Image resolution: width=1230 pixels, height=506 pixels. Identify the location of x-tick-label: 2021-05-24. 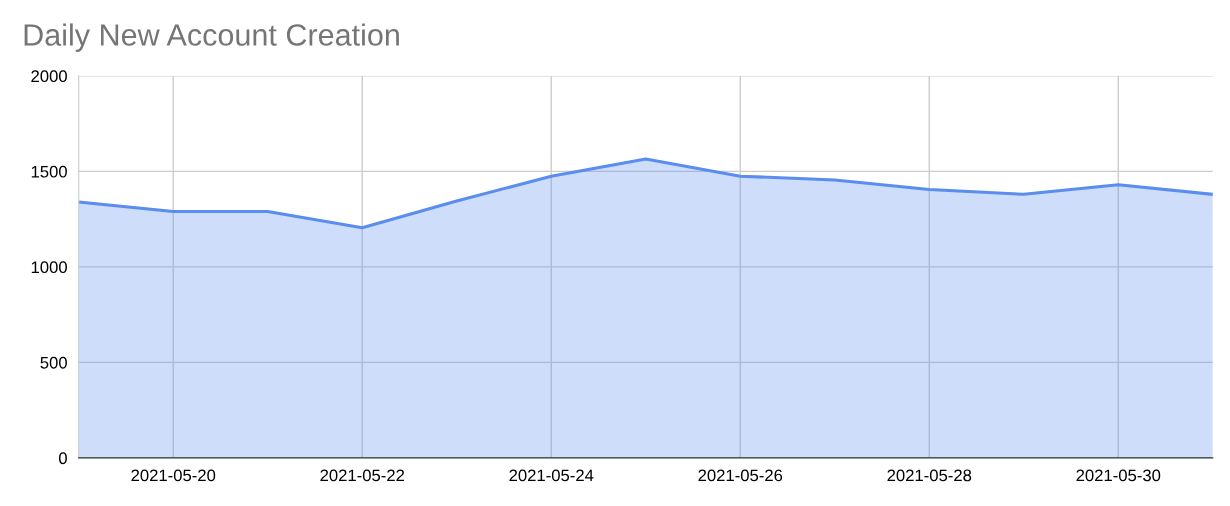
(551, 475).